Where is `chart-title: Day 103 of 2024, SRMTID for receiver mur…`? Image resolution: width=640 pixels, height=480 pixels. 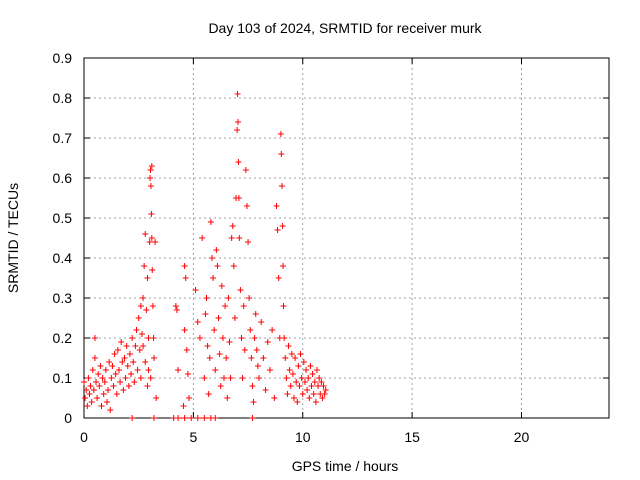 chart-title: Day 103 of 2024, SRMTID for receiver mur… is located at coordinates (345, 28).